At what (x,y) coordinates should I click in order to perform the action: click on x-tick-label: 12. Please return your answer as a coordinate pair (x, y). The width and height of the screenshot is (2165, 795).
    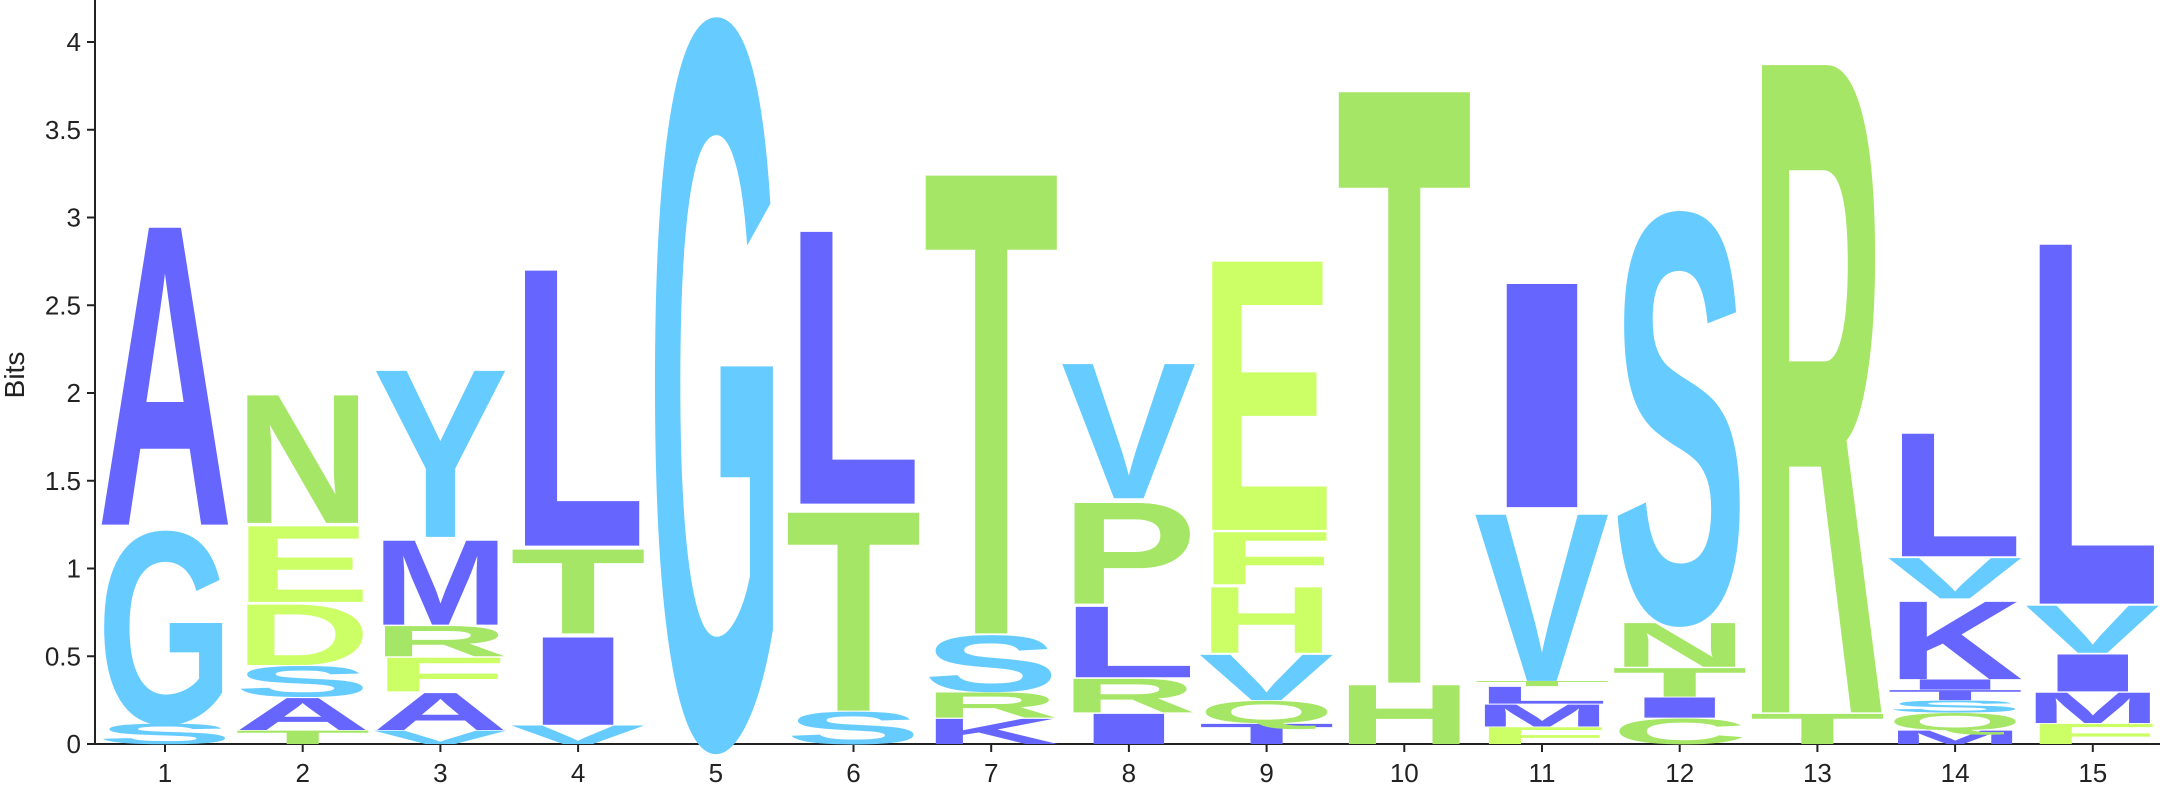
    Looking at the image, I should click on (1679, 773).